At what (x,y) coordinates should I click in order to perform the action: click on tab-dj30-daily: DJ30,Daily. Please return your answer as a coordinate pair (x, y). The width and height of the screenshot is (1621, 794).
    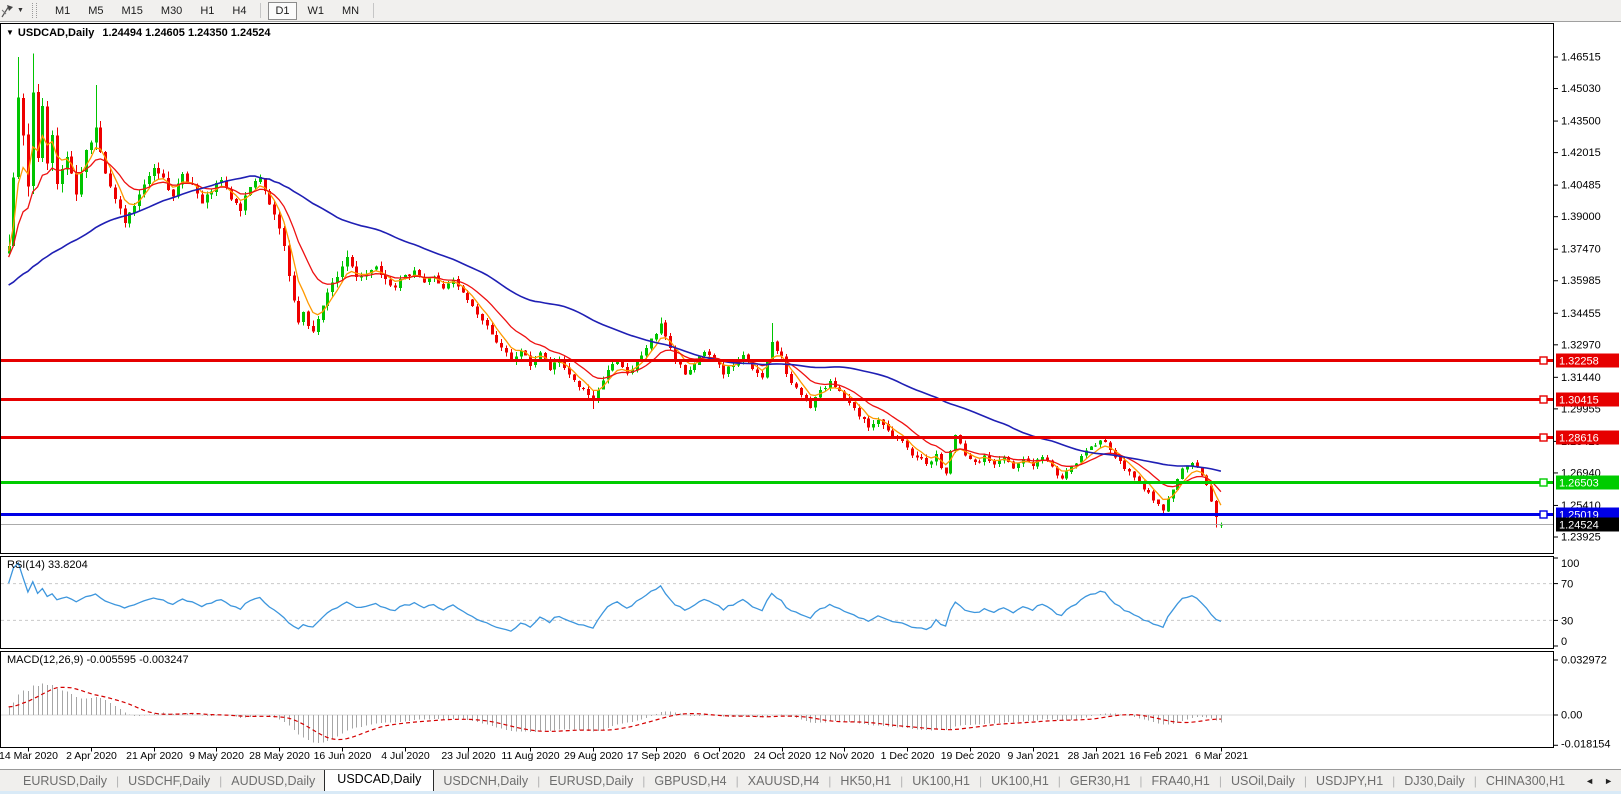
    Looking at the image, I should click on (1434, 780).